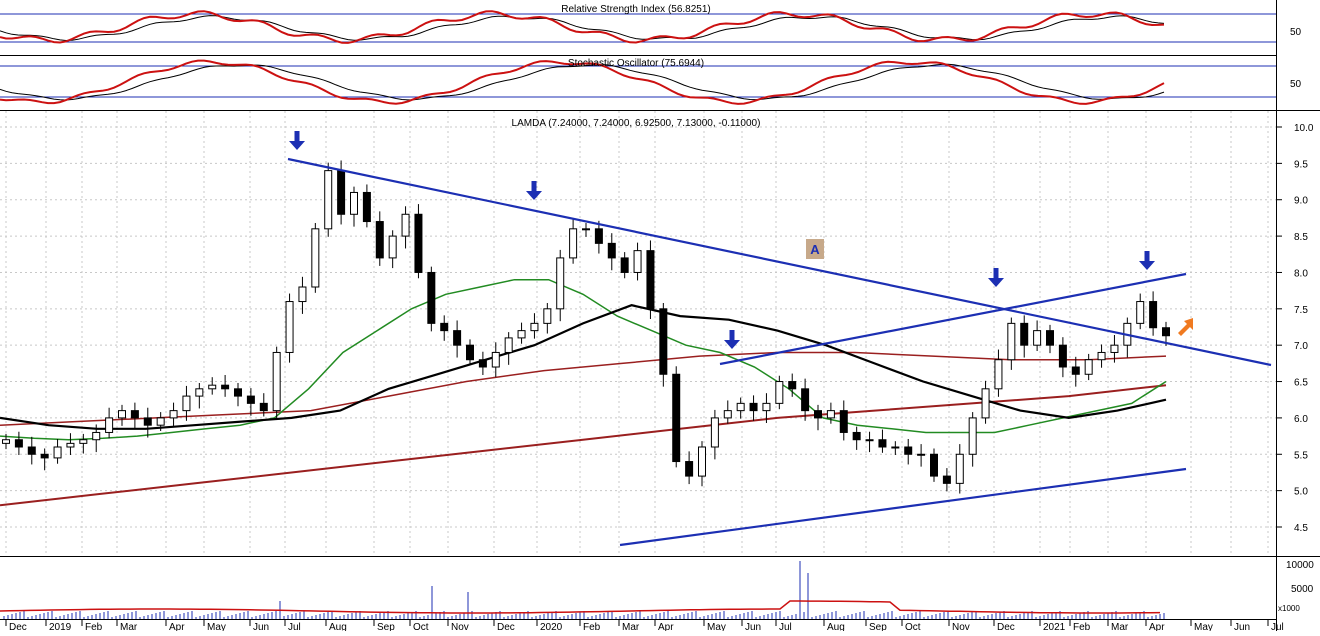  I want to click on rsi-signal-line, so click(582, 28).